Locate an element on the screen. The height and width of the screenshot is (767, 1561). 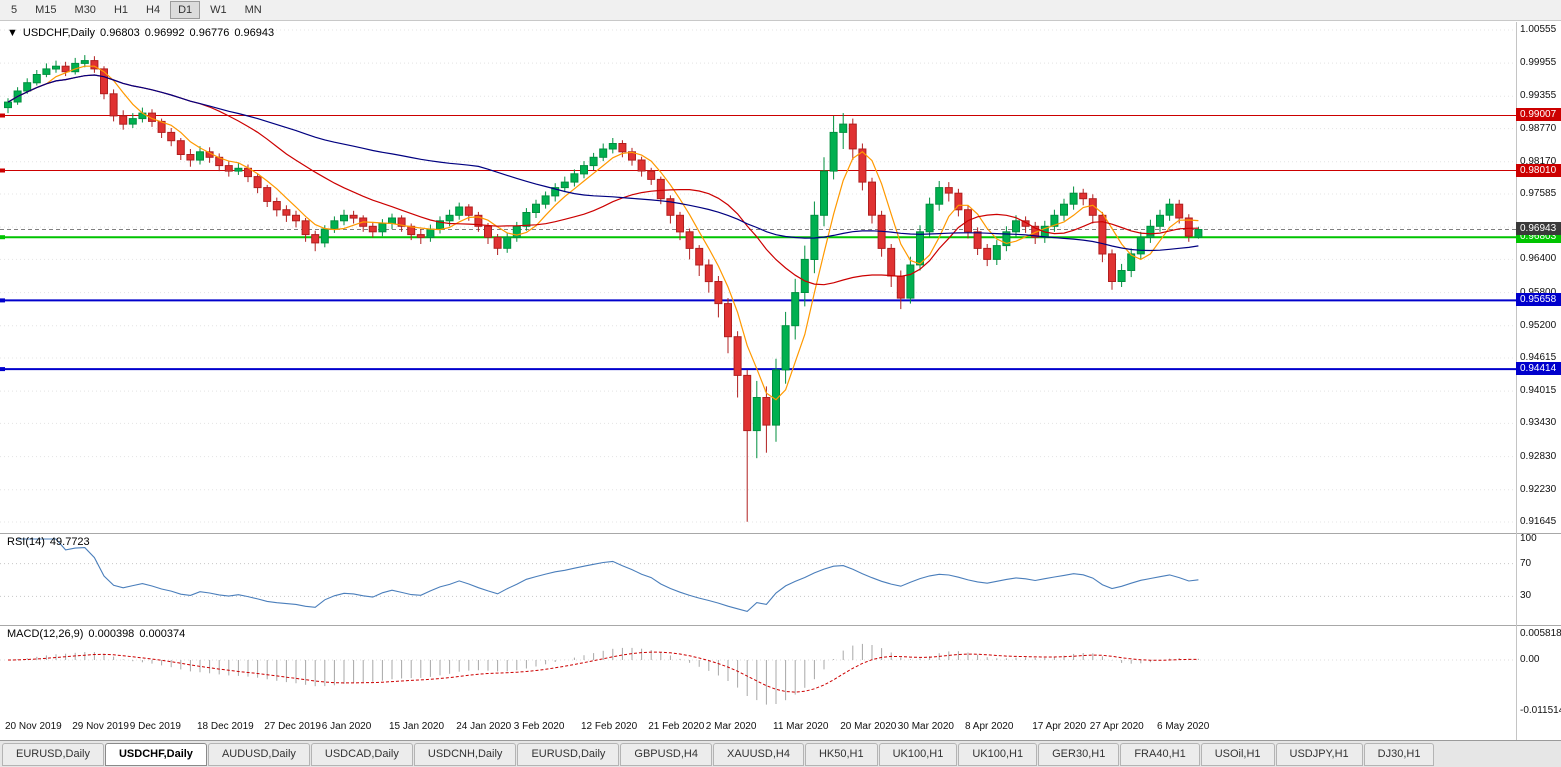
timeframe-button-m30: M30 is located at coordinates (85, 10).